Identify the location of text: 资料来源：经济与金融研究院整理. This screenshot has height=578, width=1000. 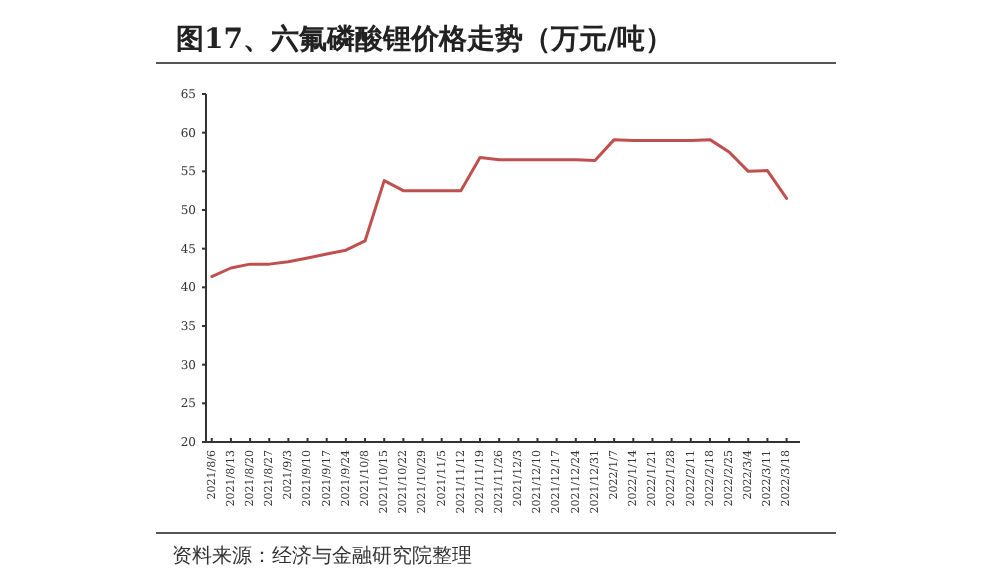
(322, 556).